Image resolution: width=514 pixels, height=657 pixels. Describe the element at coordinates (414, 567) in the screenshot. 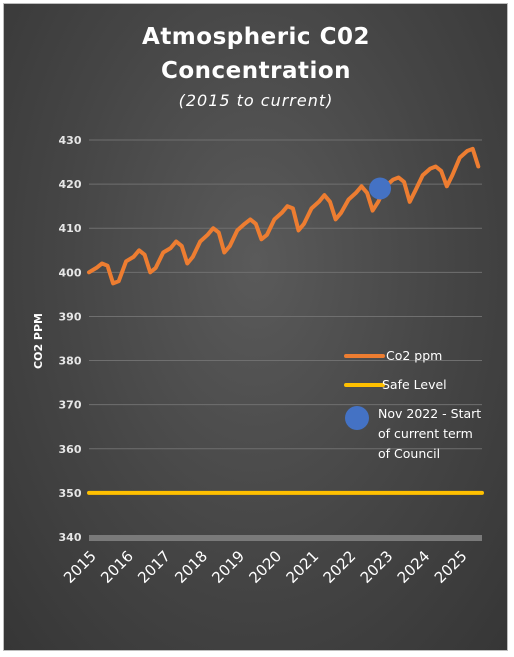

I see `x-tick-label-2024: 2024` at that location.